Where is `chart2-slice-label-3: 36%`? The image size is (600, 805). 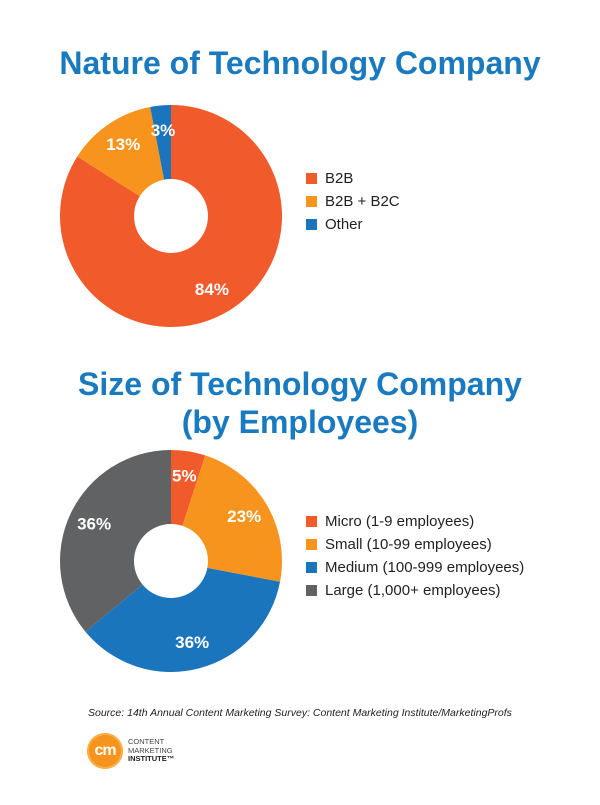 chart2-slice-label-3: 36% is located at coordinates (94, 523).